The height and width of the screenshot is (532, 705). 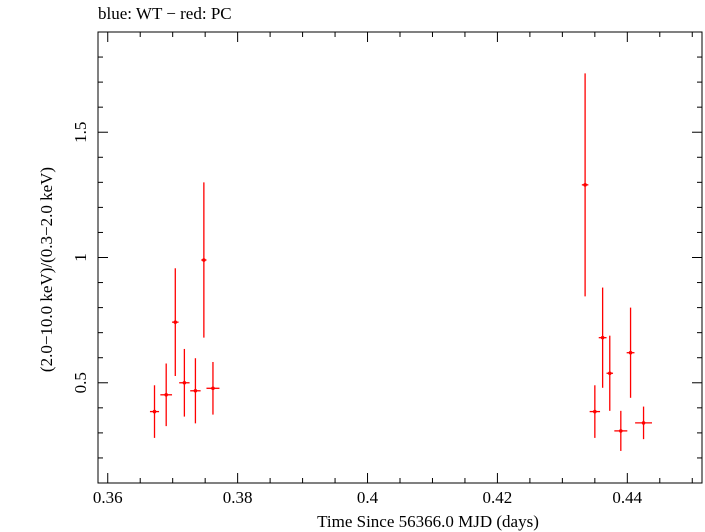 What do you see at coordinates (80, 257) in the screenshot?
I see `y-tick-label: 1` at bounding box center [80, 257].